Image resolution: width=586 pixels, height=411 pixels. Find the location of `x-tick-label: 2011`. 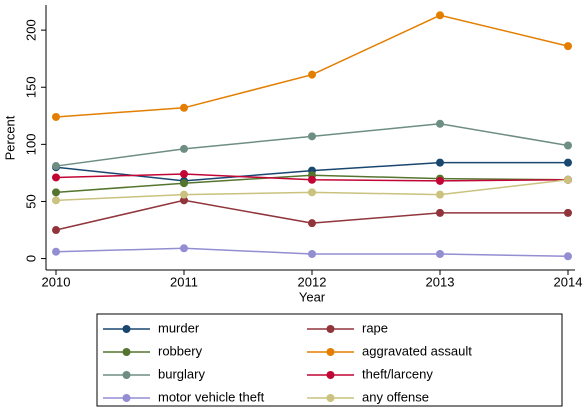

x-tick-label: 2011 is located at coordinates (184, 281).